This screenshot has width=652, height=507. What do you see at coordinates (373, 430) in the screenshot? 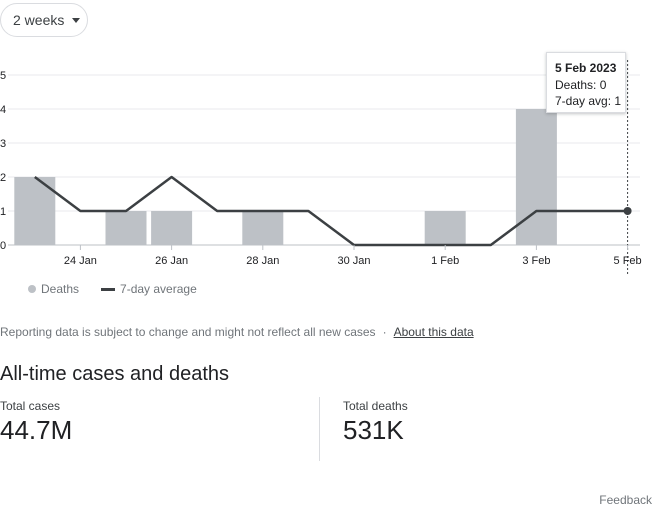
I see `total-deaths-value: 531K` at bounding box center [373, 430].